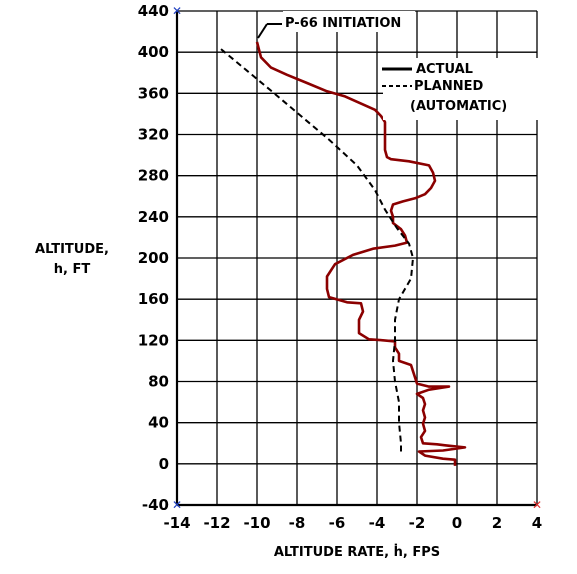 This screenshot has height=574, width=577. What do you see at coordinates (216, 523) in the screenshot?
I see `x-tick-label: -12` at bounding box center [216, 523].